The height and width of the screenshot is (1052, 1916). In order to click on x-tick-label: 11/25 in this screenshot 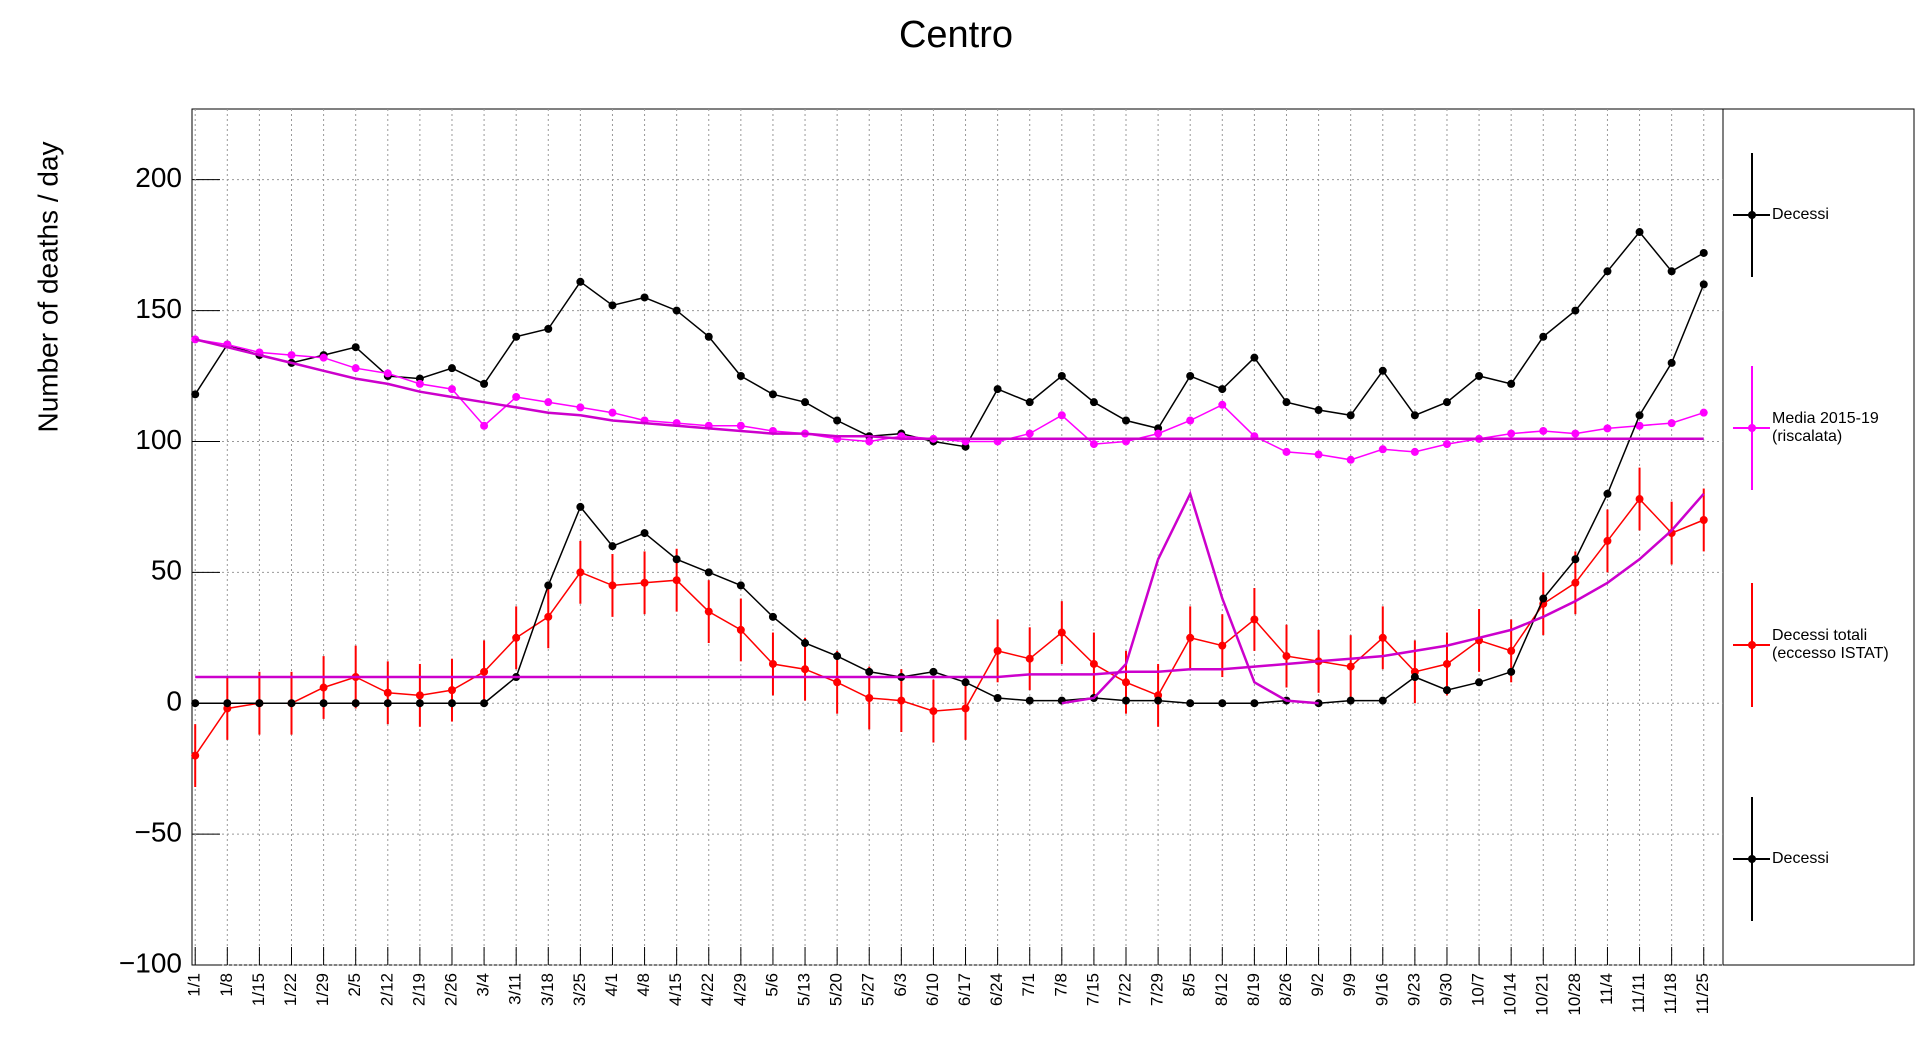, I will do `click(1702, 993)`.